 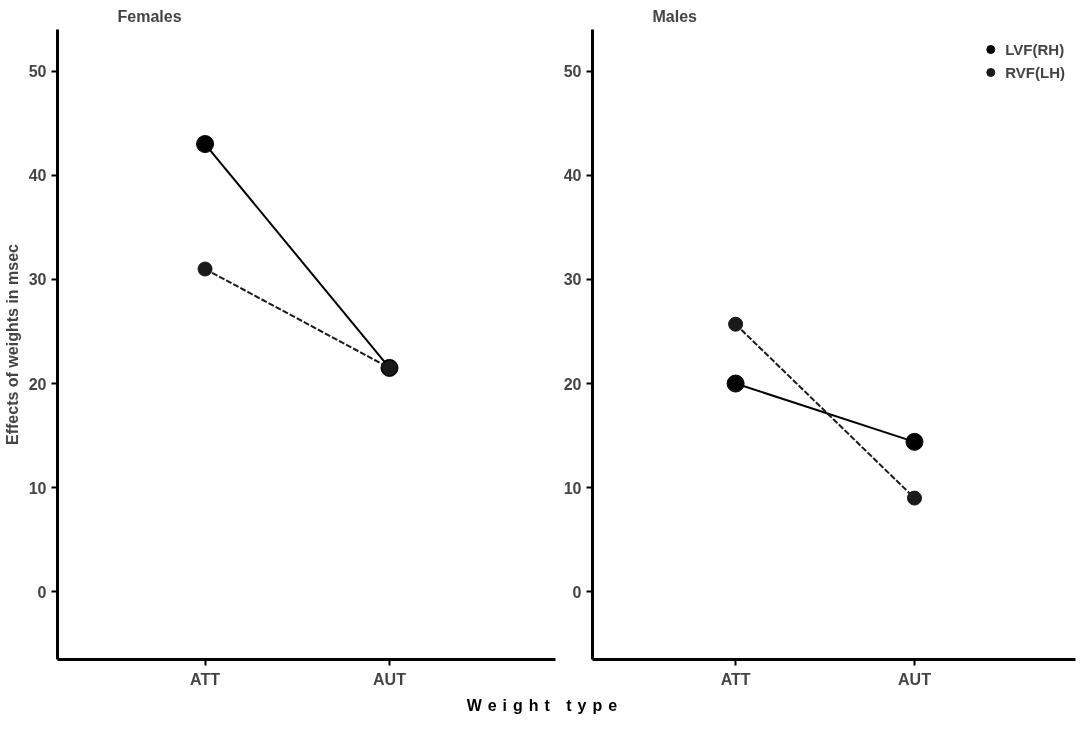 What do you see at coordinates (12, 344) in the screenshot?
I see `y-axis-title: Effects of weights in msec` at bounding box center [12, 344].